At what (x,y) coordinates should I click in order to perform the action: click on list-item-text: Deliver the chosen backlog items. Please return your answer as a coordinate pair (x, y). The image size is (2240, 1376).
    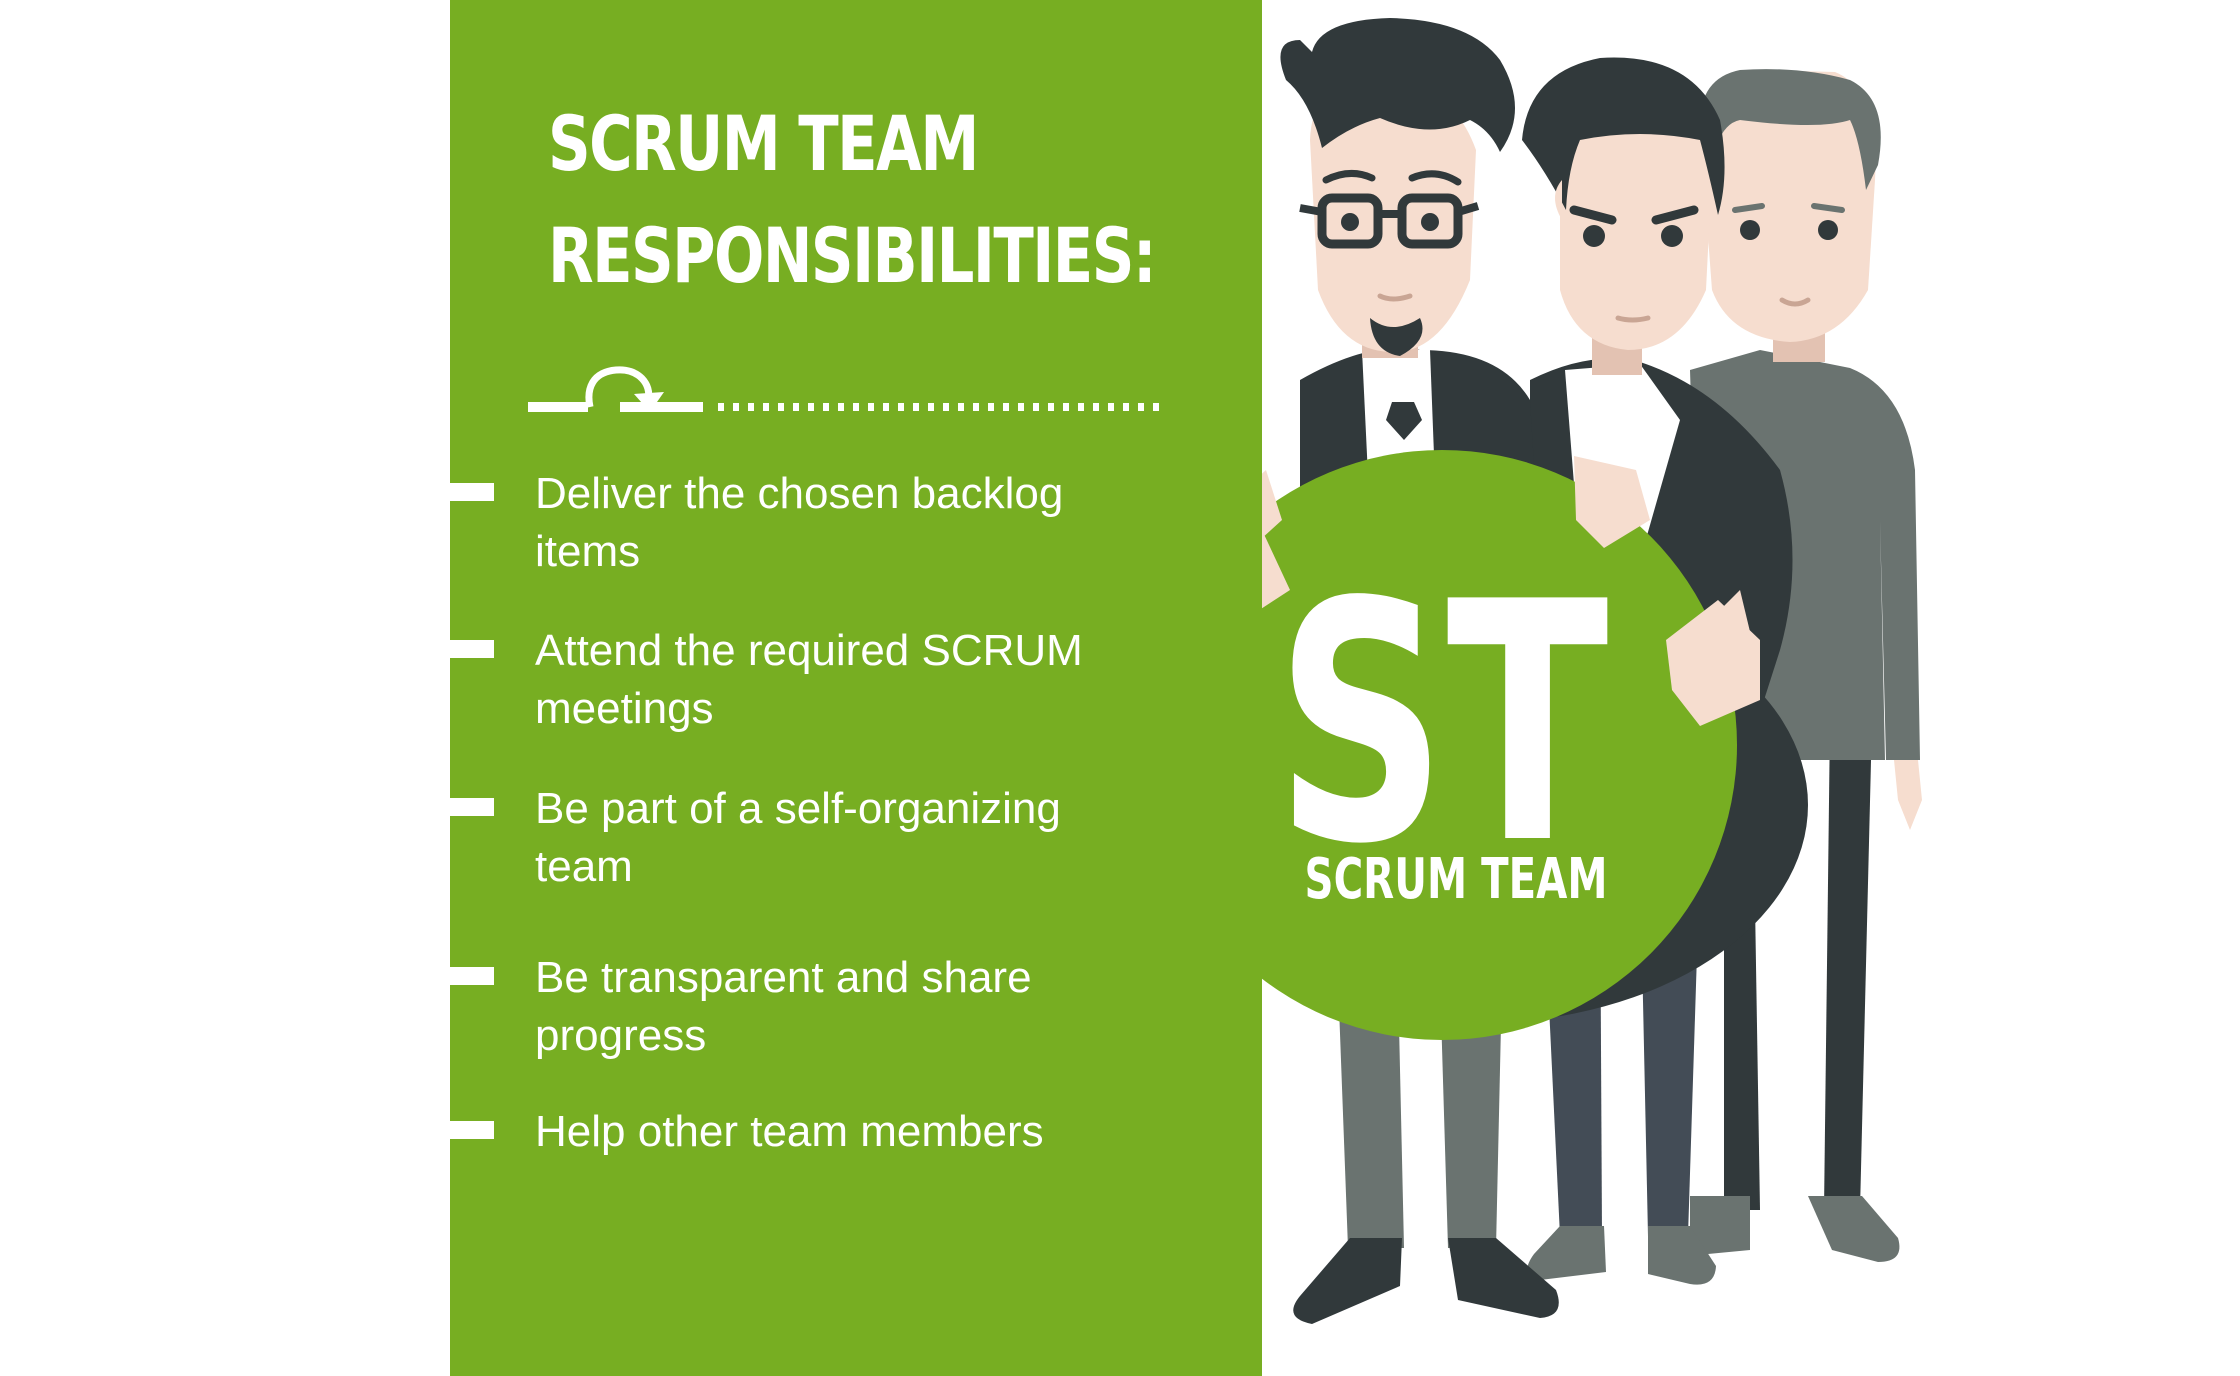
    Looking at the image, I should click on (799, 522).